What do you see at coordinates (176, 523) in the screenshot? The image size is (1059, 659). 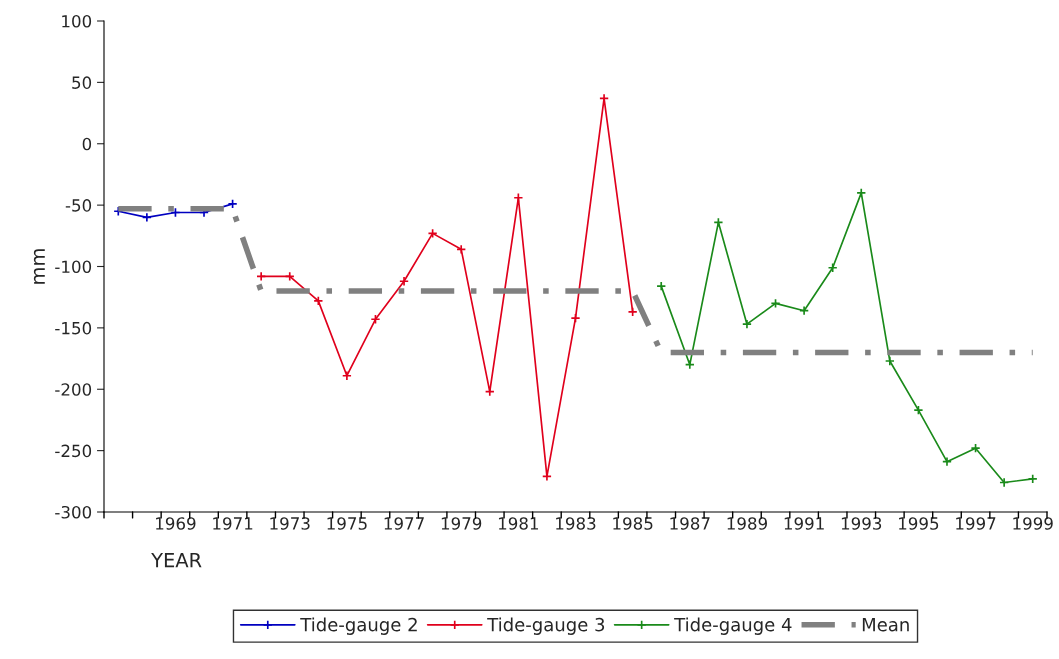 I see `x-tick-label: 1969` at bounding box center [176, 523].